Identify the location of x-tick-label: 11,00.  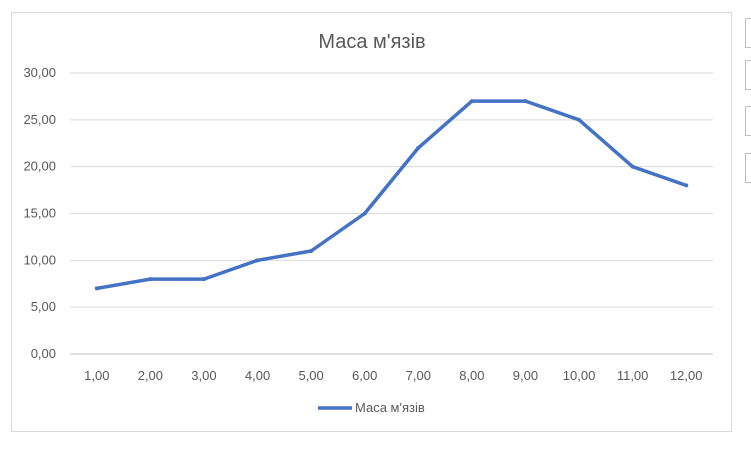
(633, 375).